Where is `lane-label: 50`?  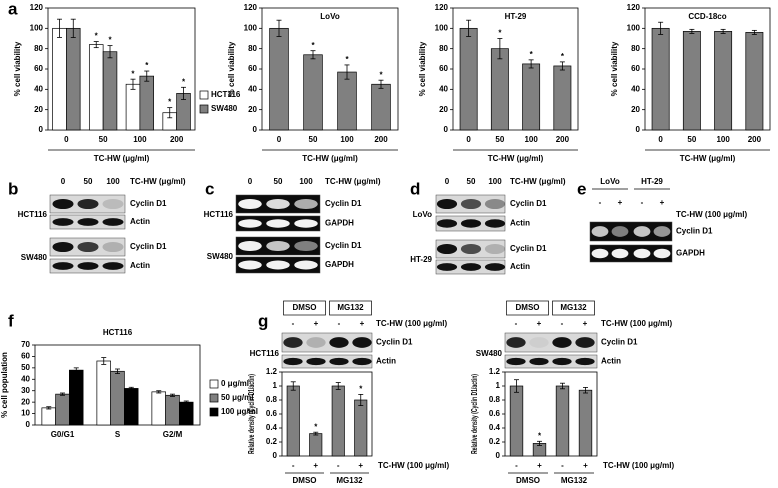 lane-label: 50 is located at coordinates (278, 181).